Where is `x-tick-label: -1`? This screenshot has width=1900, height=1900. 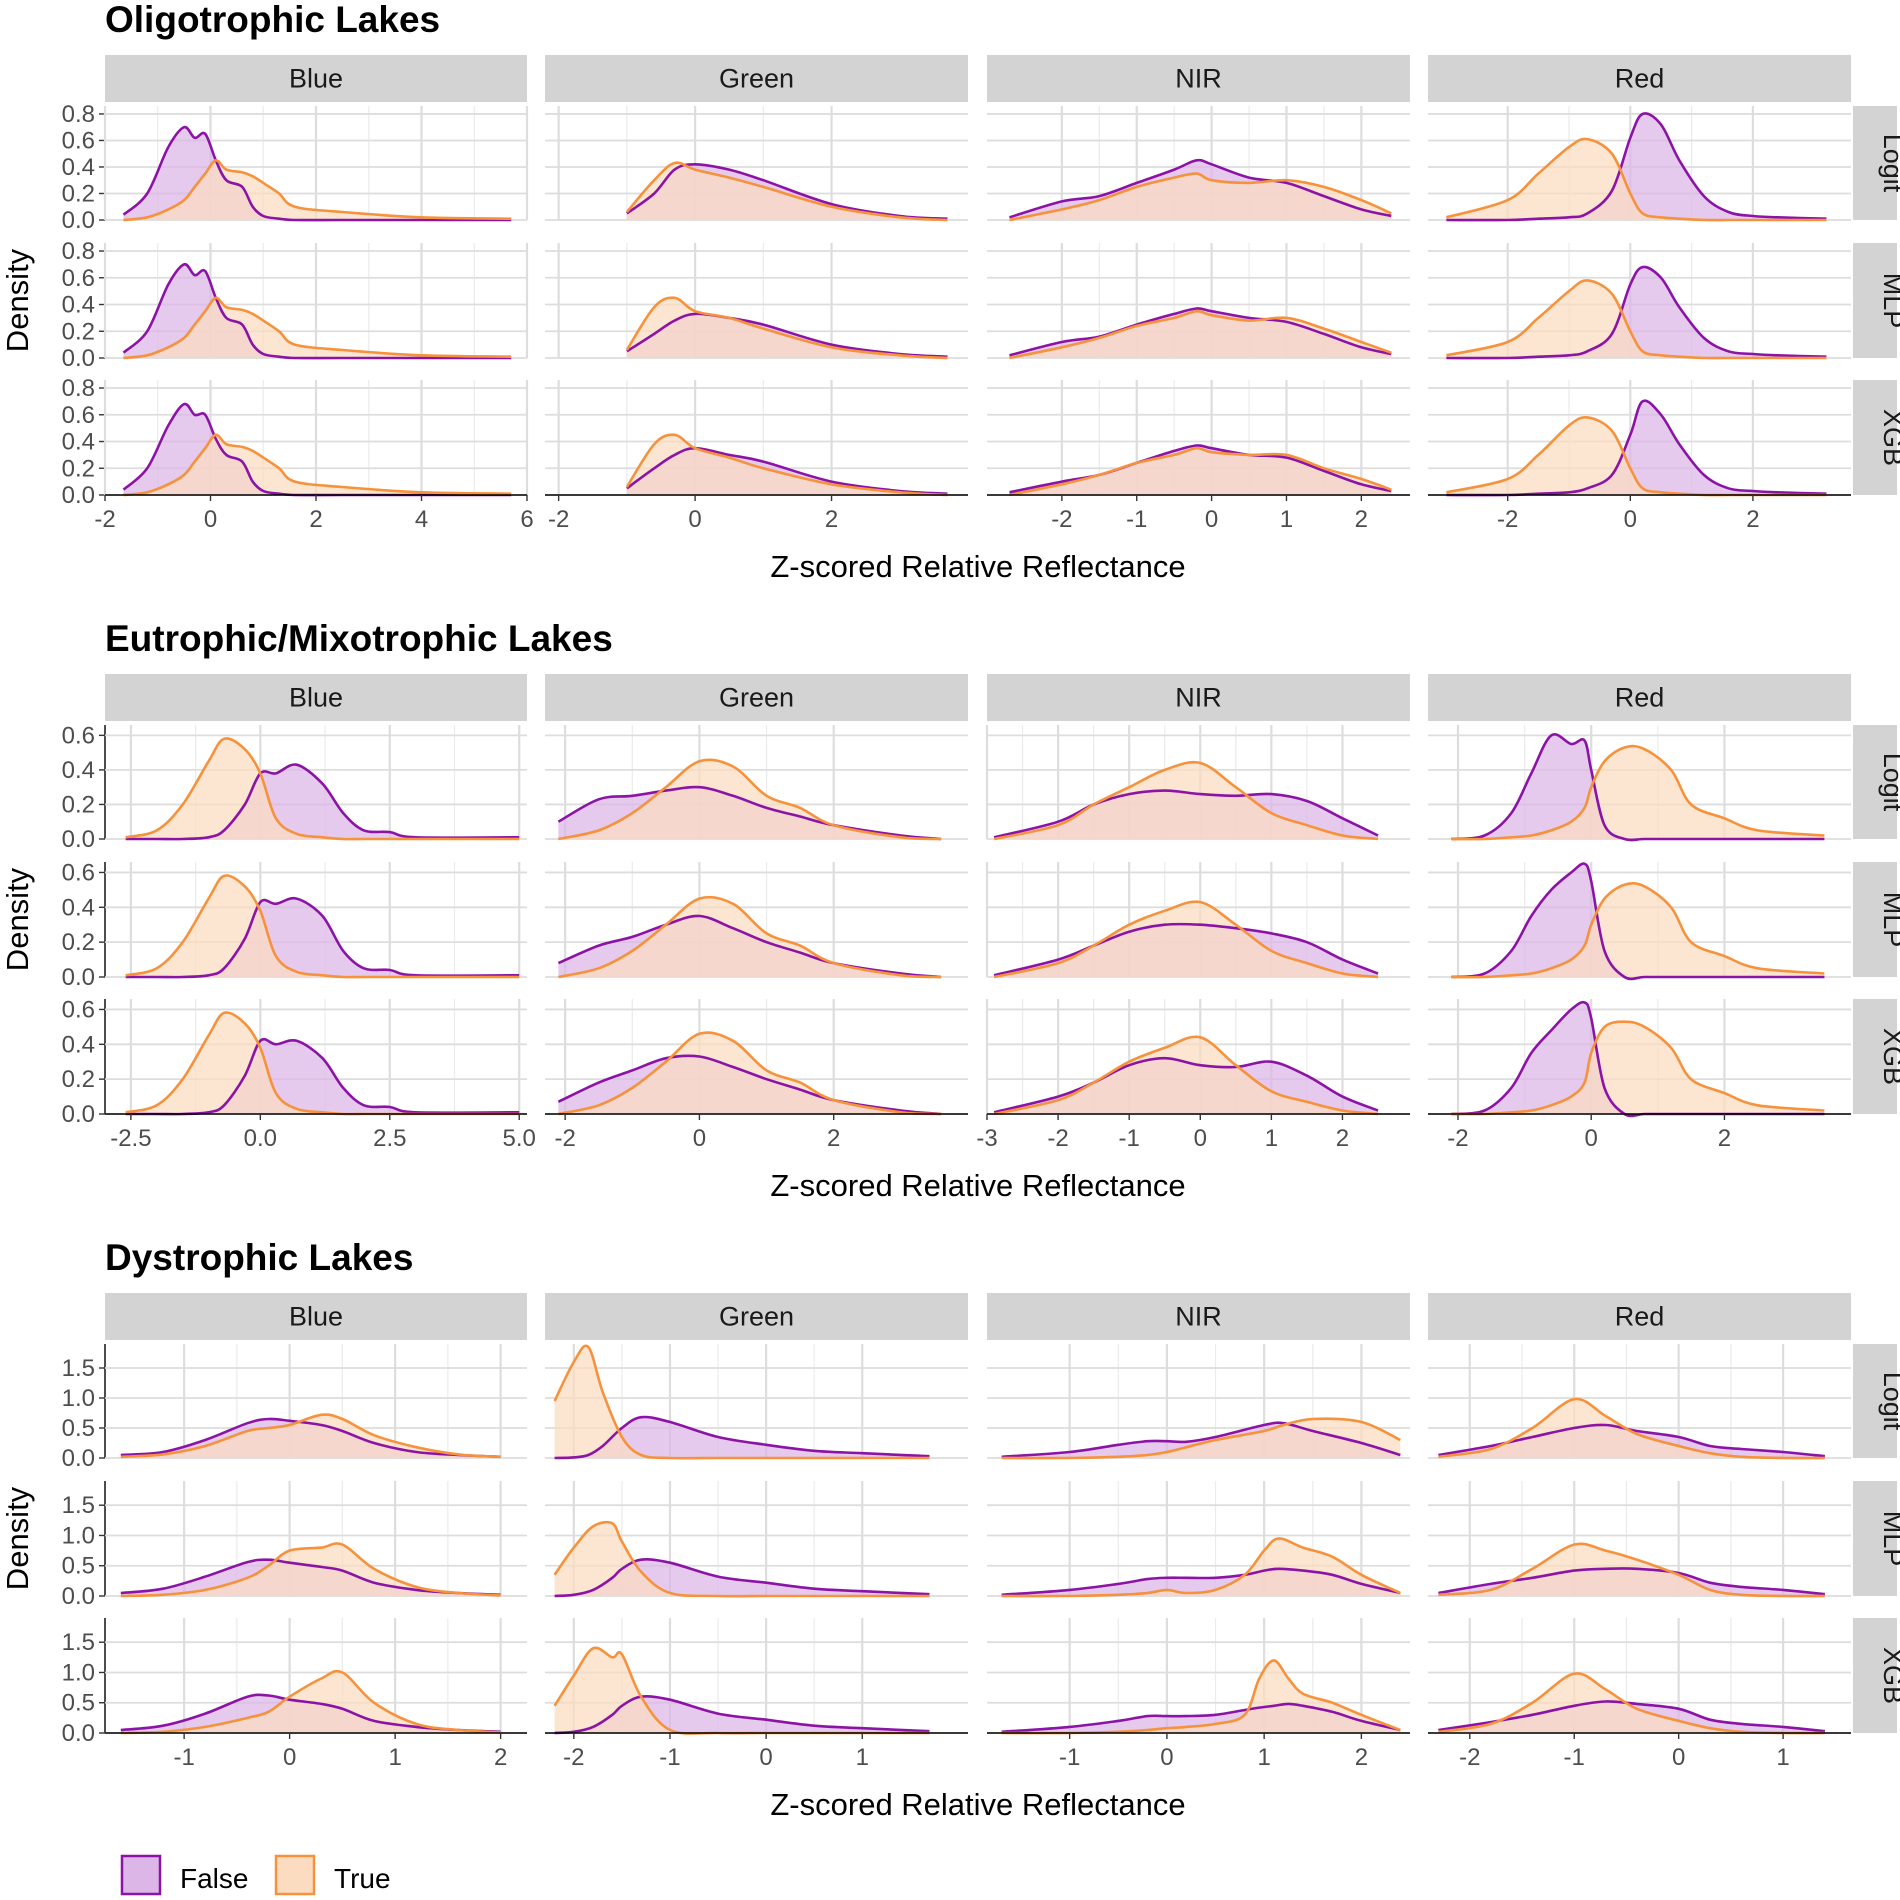 x-tick-label: -1 is located at coordinates (1069, 1757).